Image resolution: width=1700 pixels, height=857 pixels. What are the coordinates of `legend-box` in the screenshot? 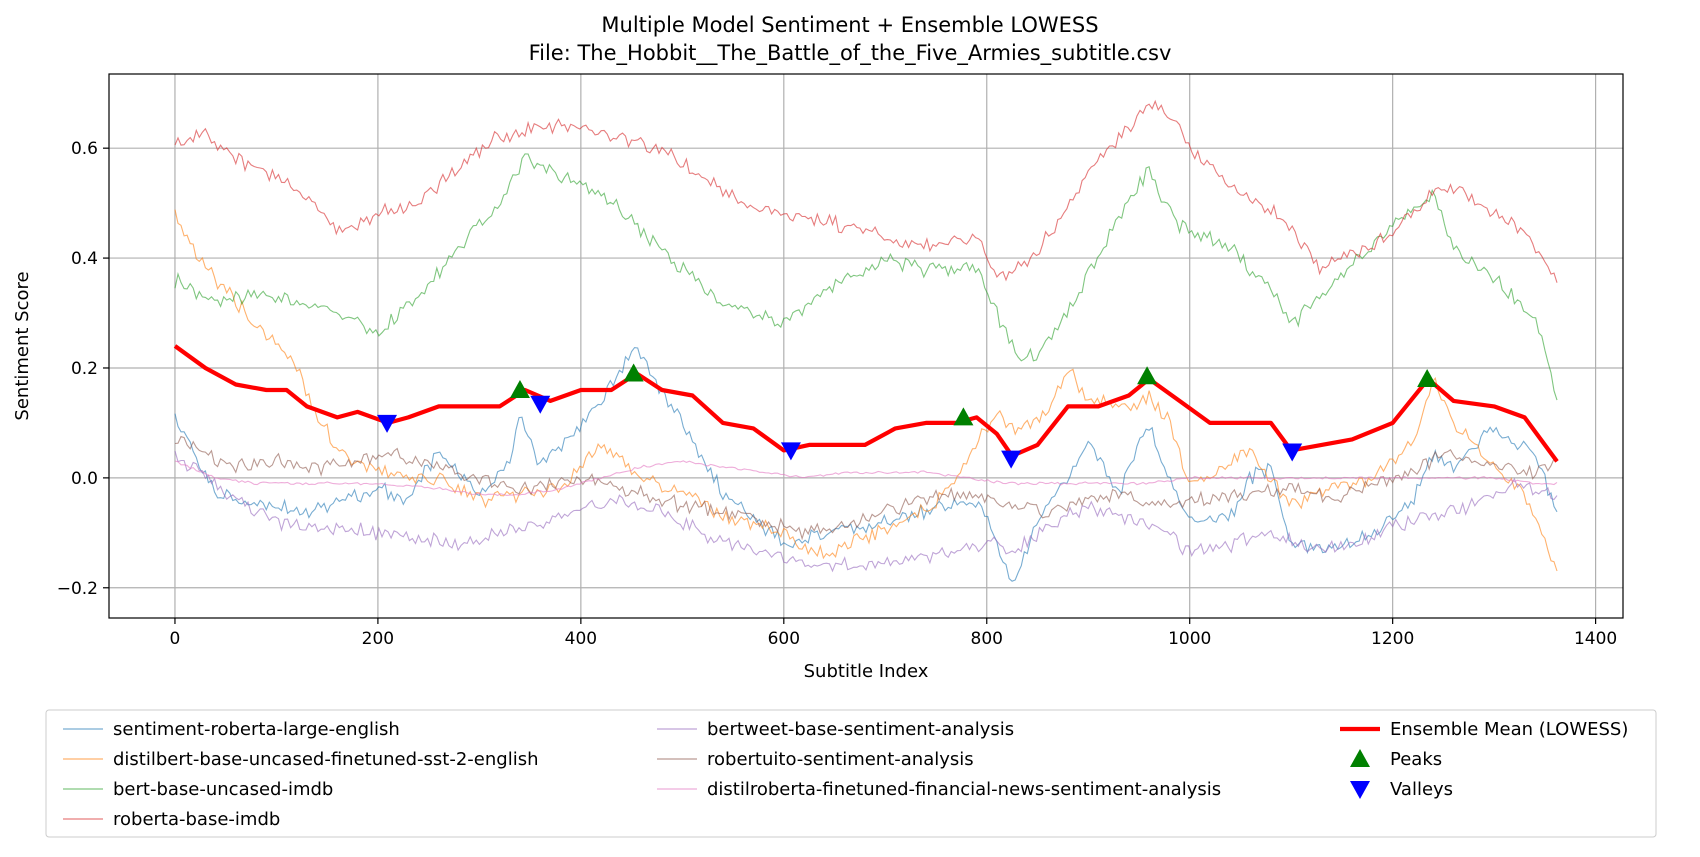 It's located at (851, 773).